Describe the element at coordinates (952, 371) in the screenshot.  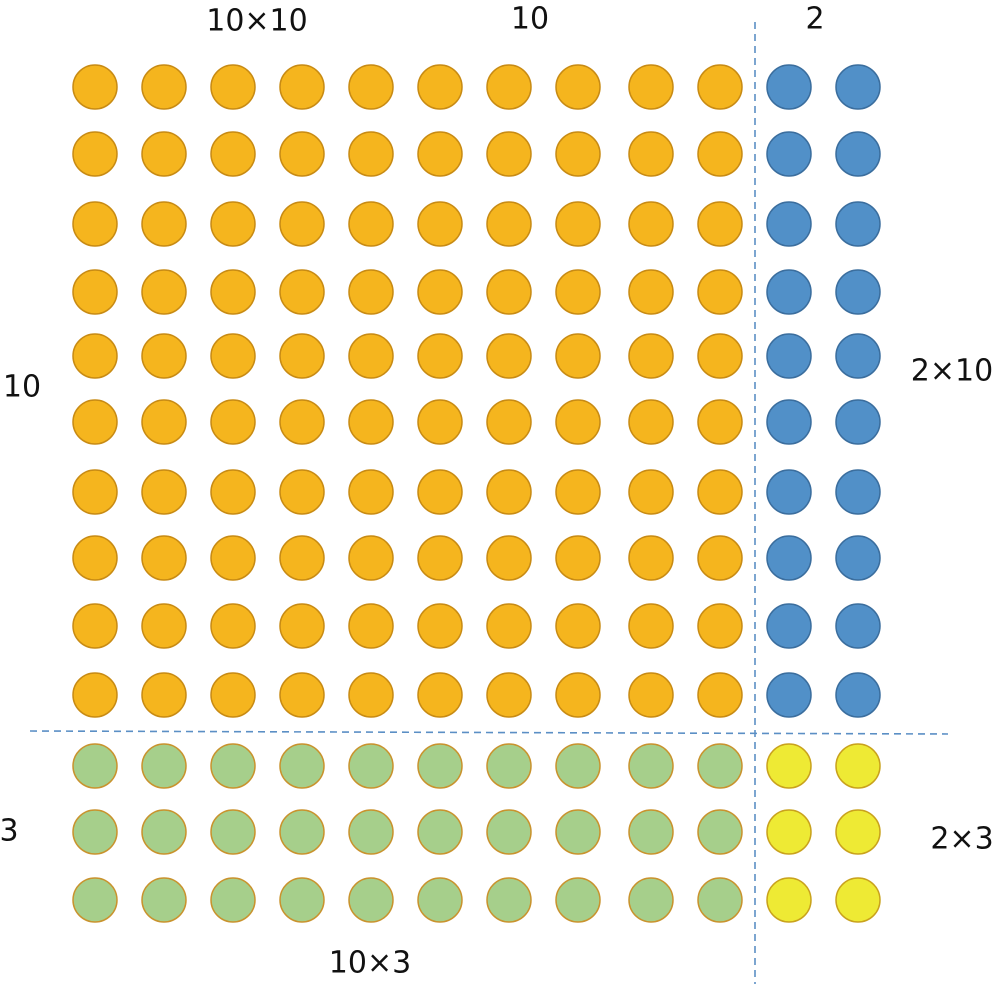
I see `label-area-2x10: 2×10` at that location.